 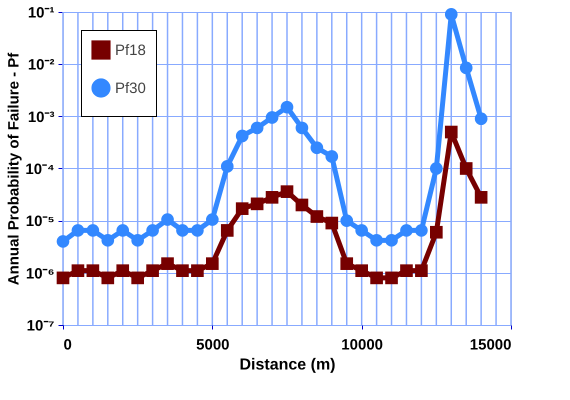 I want to click on y-tick-label: 10⁻¹, so click(x=41, y=13).